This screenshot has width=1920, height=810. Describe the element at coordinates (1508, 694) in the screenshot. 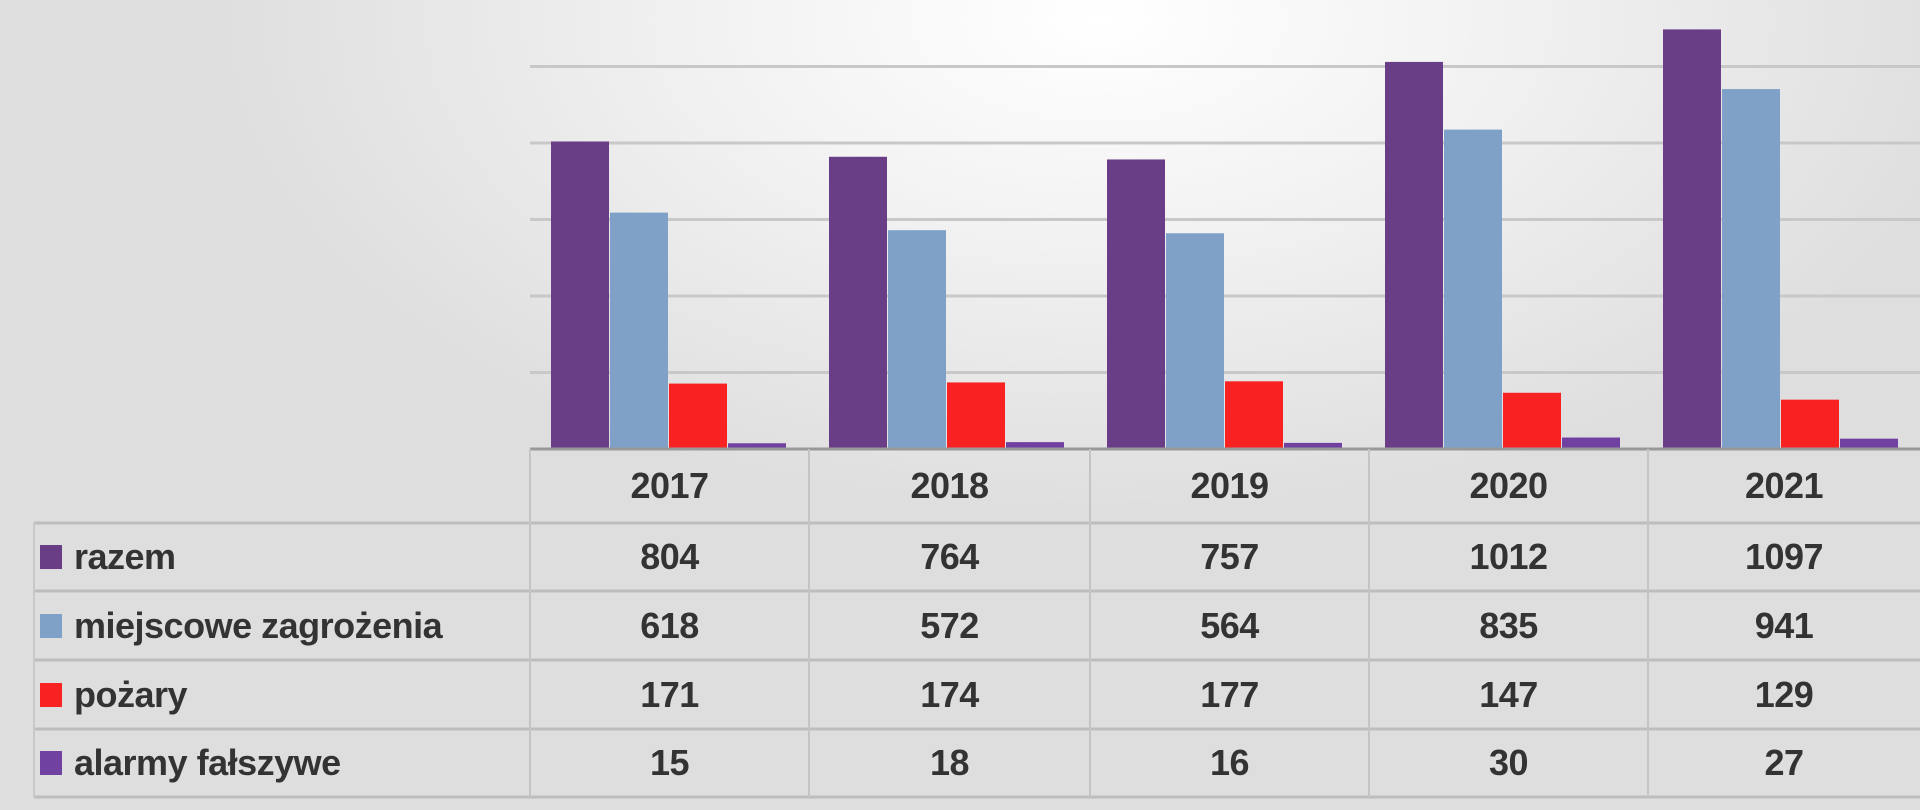

I see `data-value: 147` at that location.